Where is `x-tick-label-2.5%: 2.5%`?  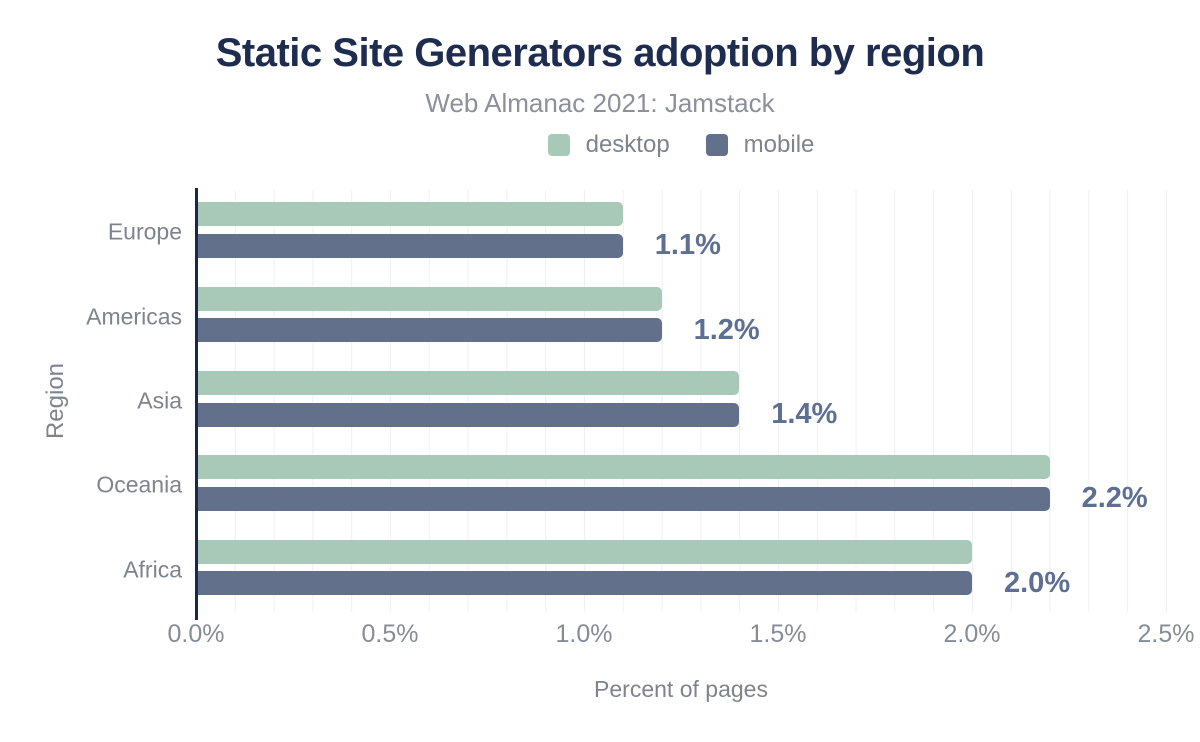
x-tick-label-2.5%: 2.5% is located at coordinates (1166, 634).